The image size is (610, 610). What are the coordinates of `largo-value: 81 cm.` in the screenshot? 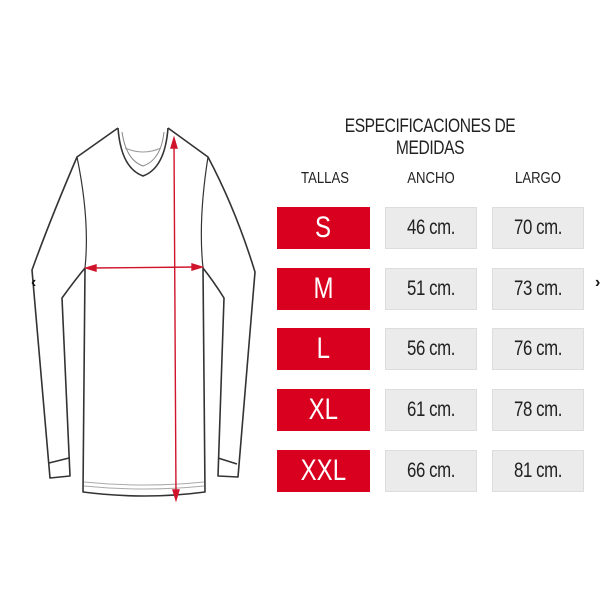 It's located at (538, 471).